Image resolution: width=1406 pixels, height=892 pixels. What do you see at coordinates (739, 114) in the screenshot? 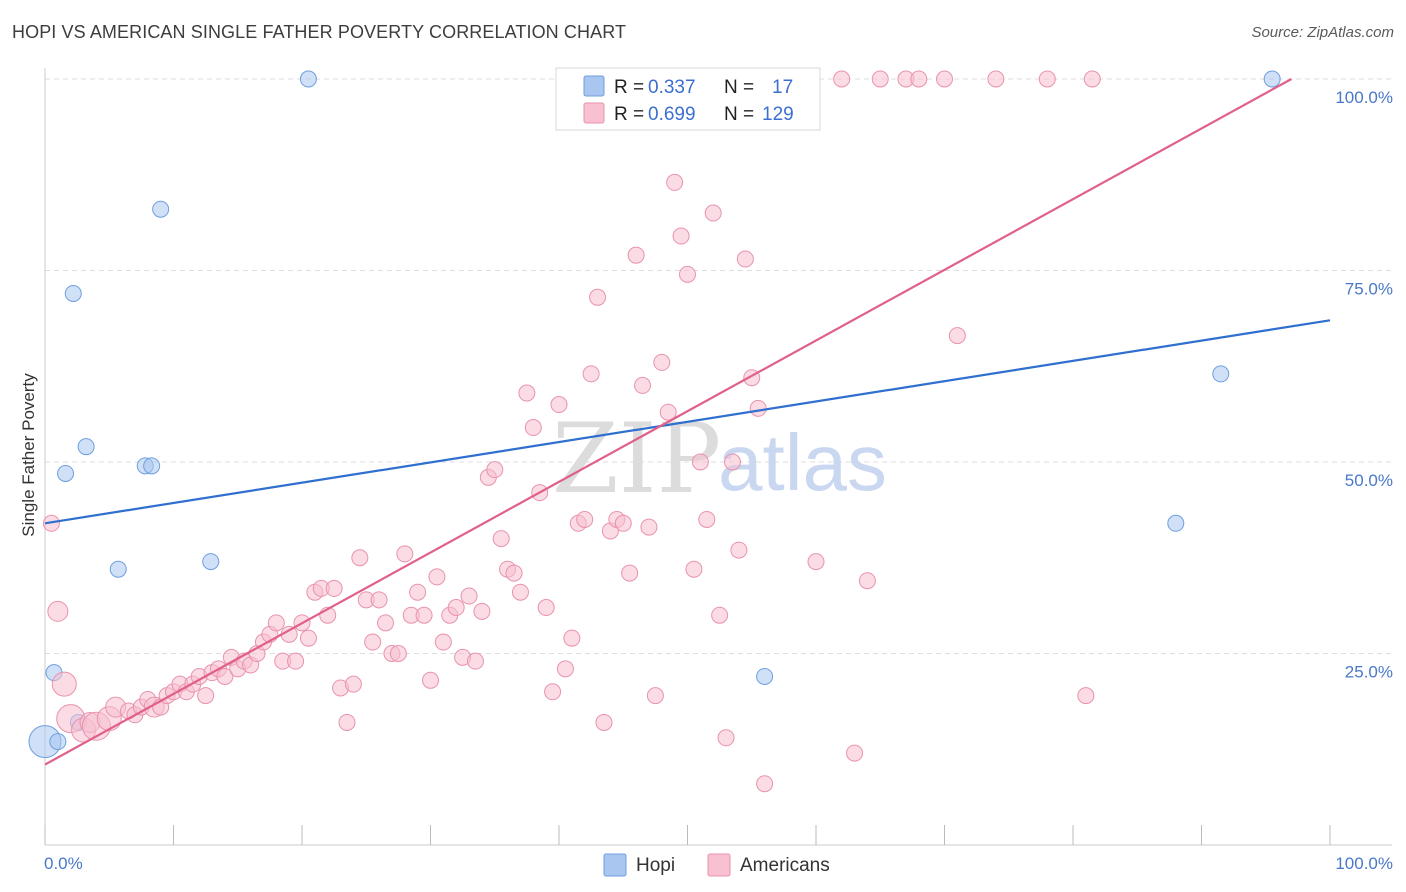
I see `legend-n-label-americans: N =` at bounding box center [739, 114].